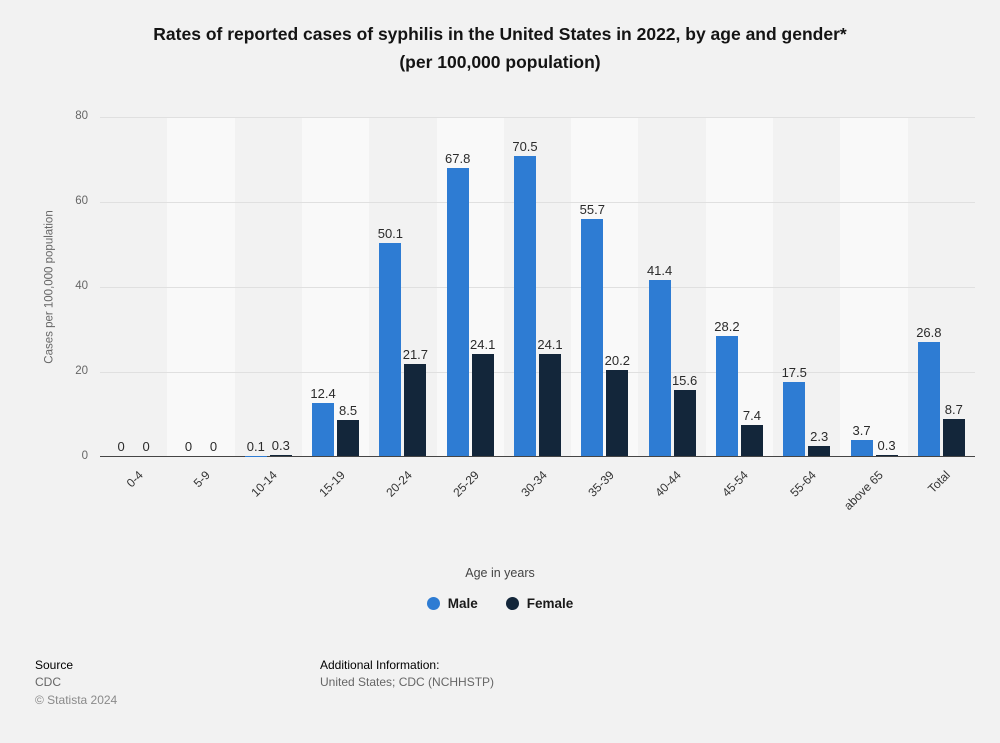 The image size is (1000, 743). What do you see at coordinates (939, 482) in the screenshot?
I see `x-tick-label: Total` at bounding box center [939, 482].